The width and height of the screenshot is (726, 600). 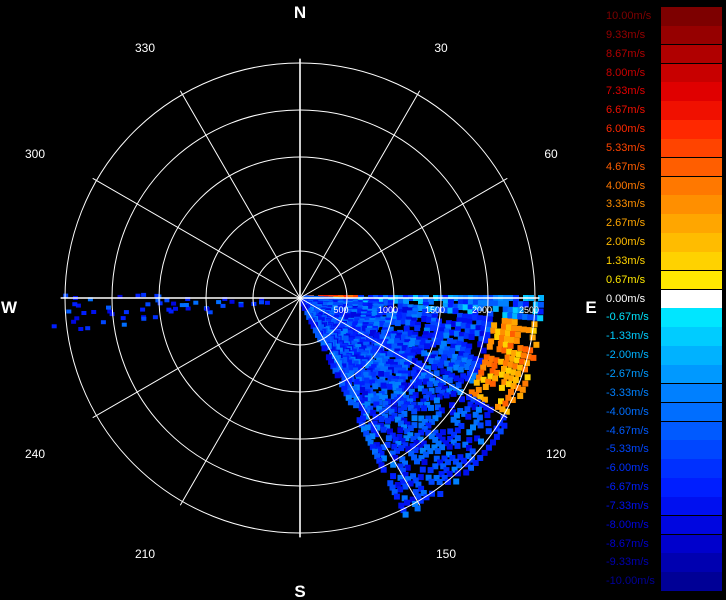 I want to click on legend-entry: -1.33m/s, so click(x=664, y=336).